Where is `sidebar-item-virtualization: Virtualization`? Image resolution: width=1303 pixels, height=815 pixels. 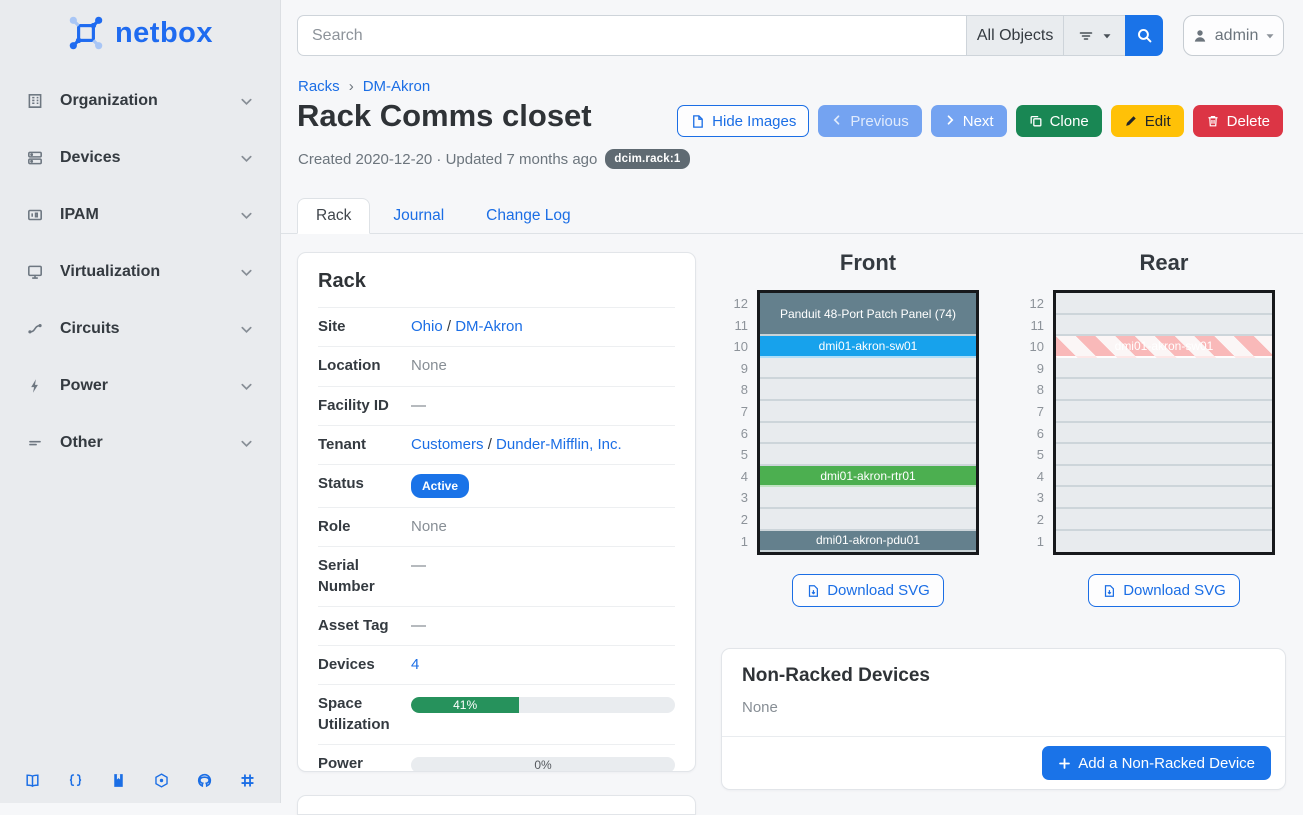
sidebar-item-virtualization: Virtualization is located at coordinates (140, 272).